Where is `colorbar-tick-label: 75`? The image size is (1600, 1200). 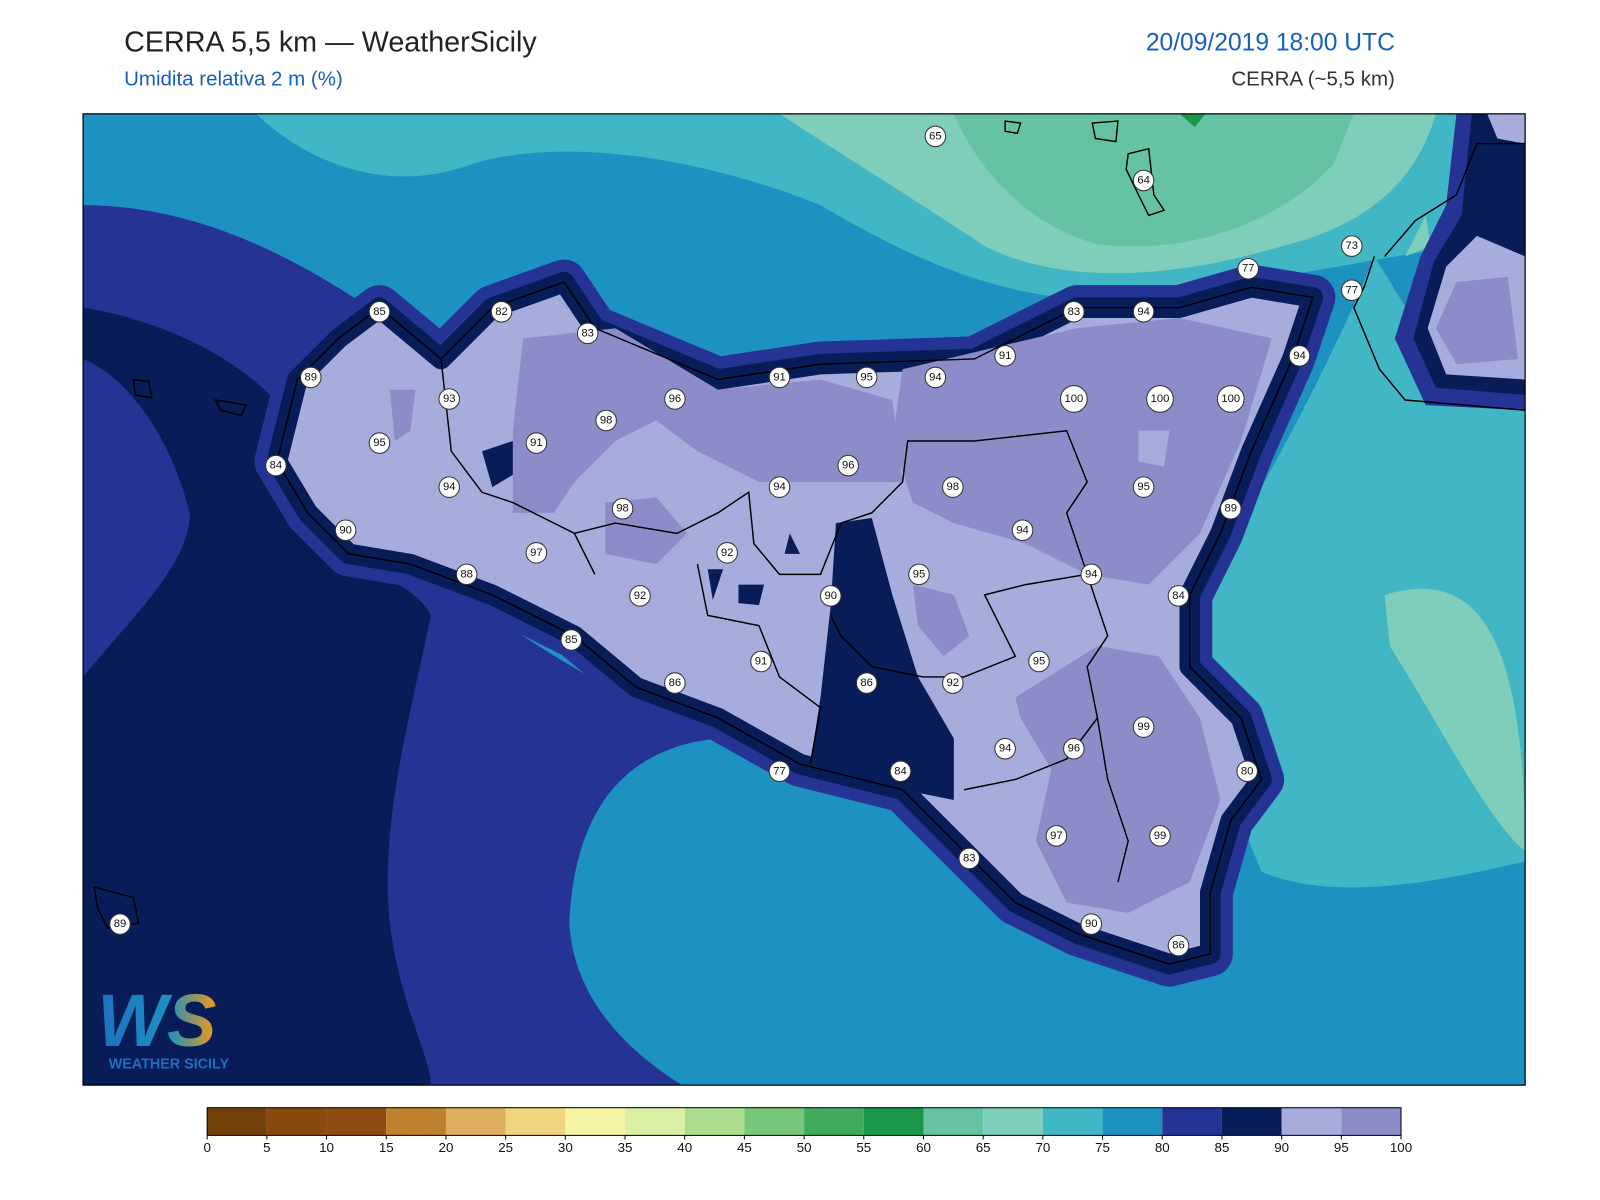
colorbar-tick-label: 75 is located at coordinates (1102, 1147).